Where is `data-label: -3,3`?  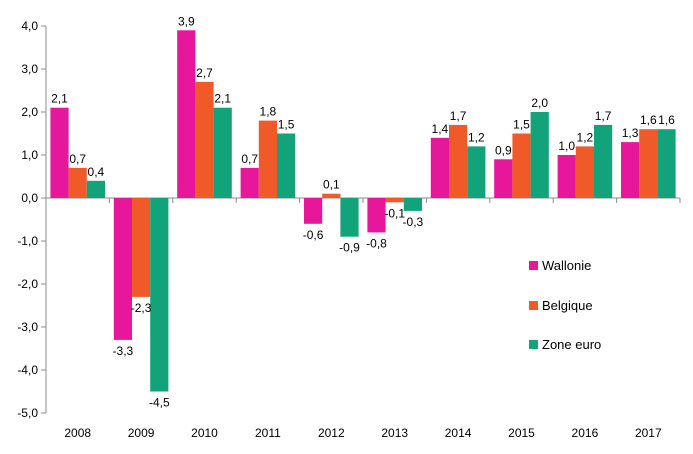 data-label: -3,3 is located at coordinates (123, 351).